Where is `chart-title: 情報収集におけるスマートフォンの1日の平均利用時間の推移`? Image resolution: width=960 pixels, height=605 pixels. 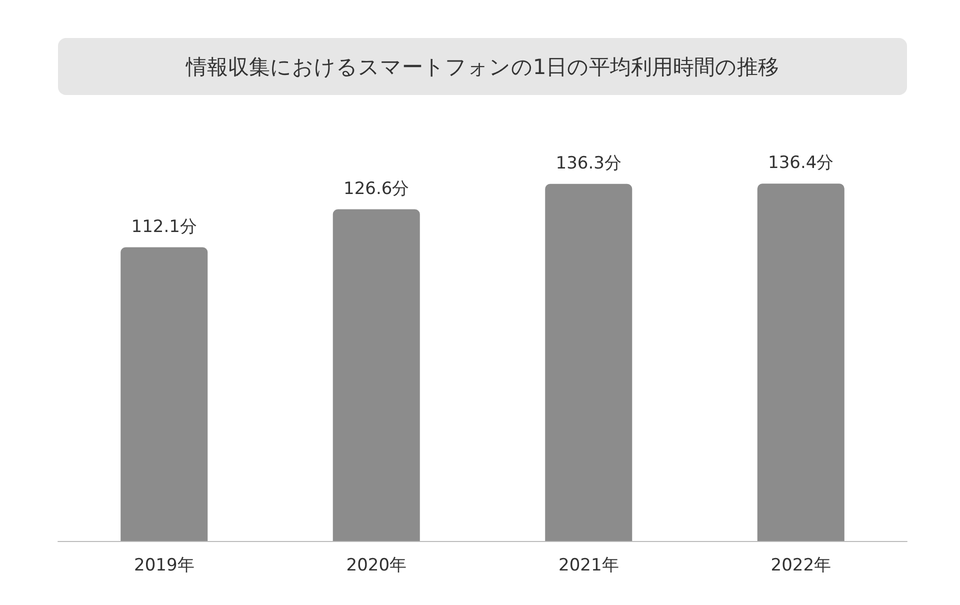 chart-title: 情報収集におけるスマートフォンの1日の平均利用時間の推移 is located at coordinates (482, 66).